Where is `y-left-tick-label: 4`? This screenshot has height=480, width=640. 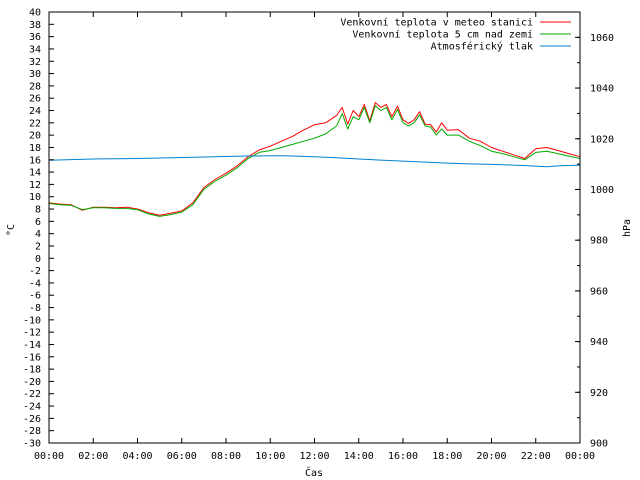 y-left-tick-label: 4 is located at coordinates (38, 234).